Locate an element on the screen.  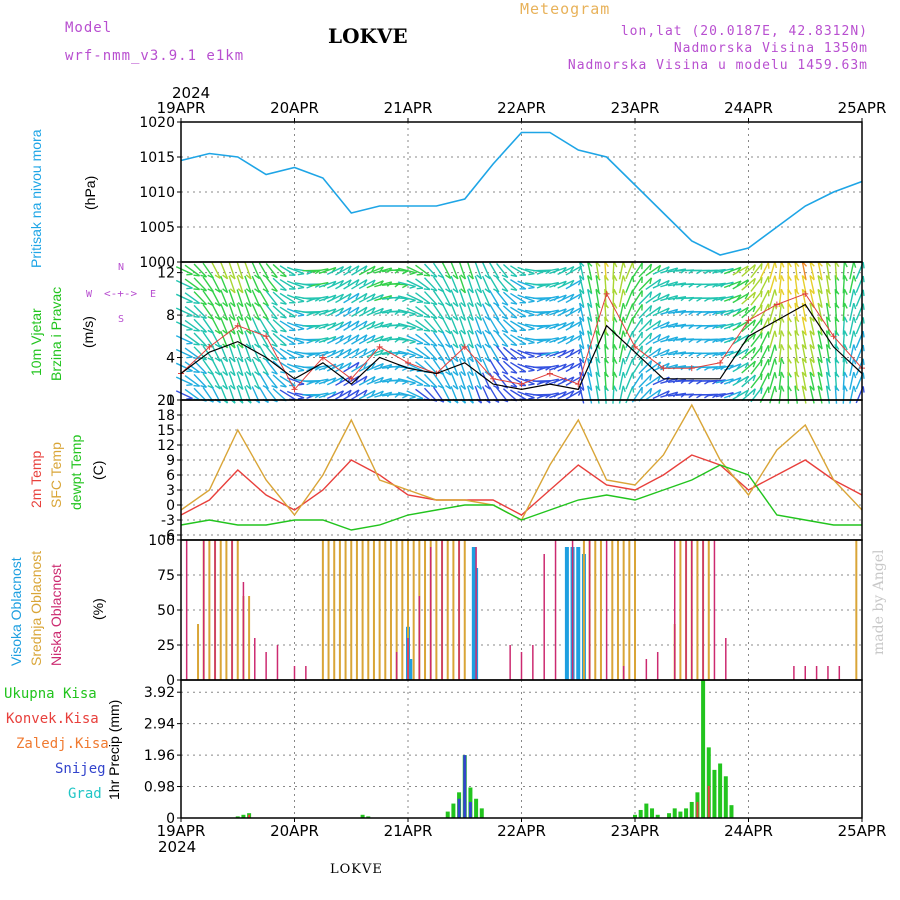
y-tick-label: 0 is located at coordinates (170, 819).